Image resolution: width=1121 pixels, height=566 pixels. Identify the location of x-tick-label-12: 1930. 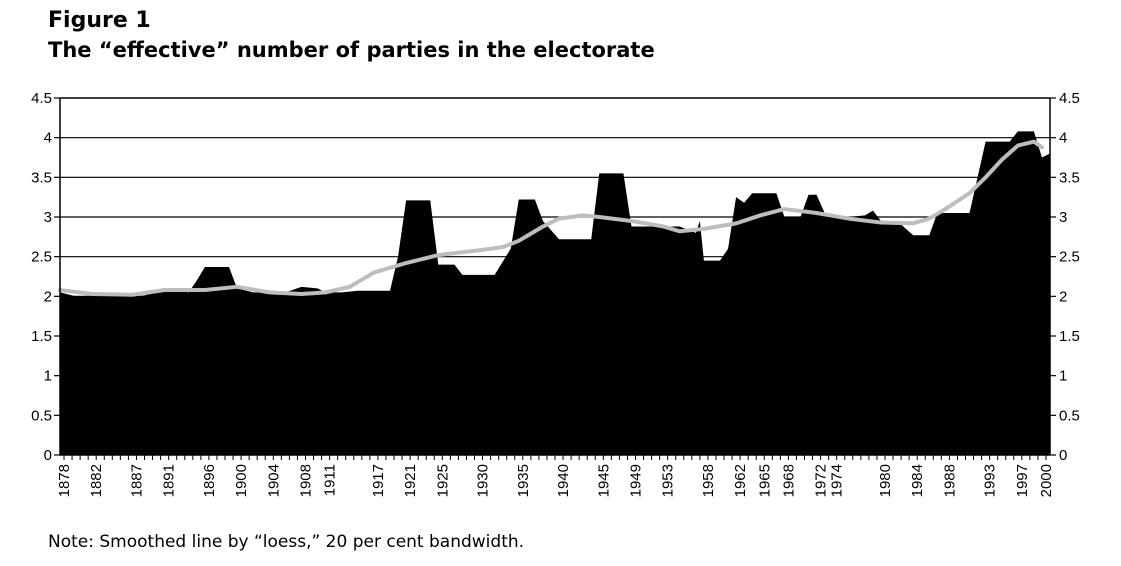
(483, 480).